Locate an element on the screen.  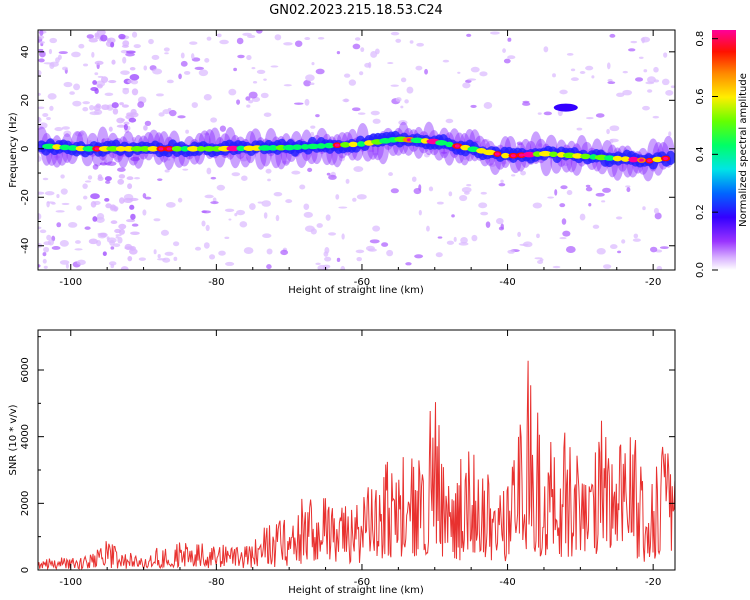
spectrogram-ylabel: Frequency (Hz) is located at coordinates (13, 150).